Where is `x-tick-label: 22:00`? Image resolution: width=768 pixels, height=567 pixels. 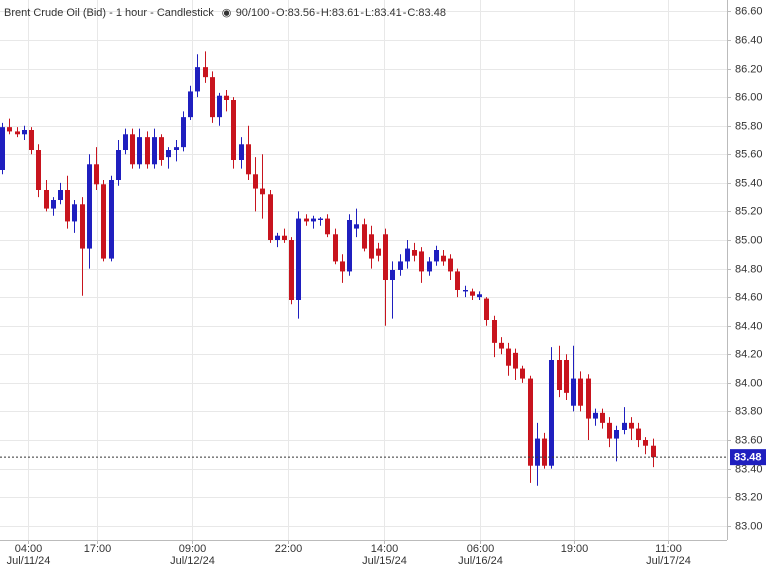
x-tick-label: 22:00 is located at coordinates (289, 549).